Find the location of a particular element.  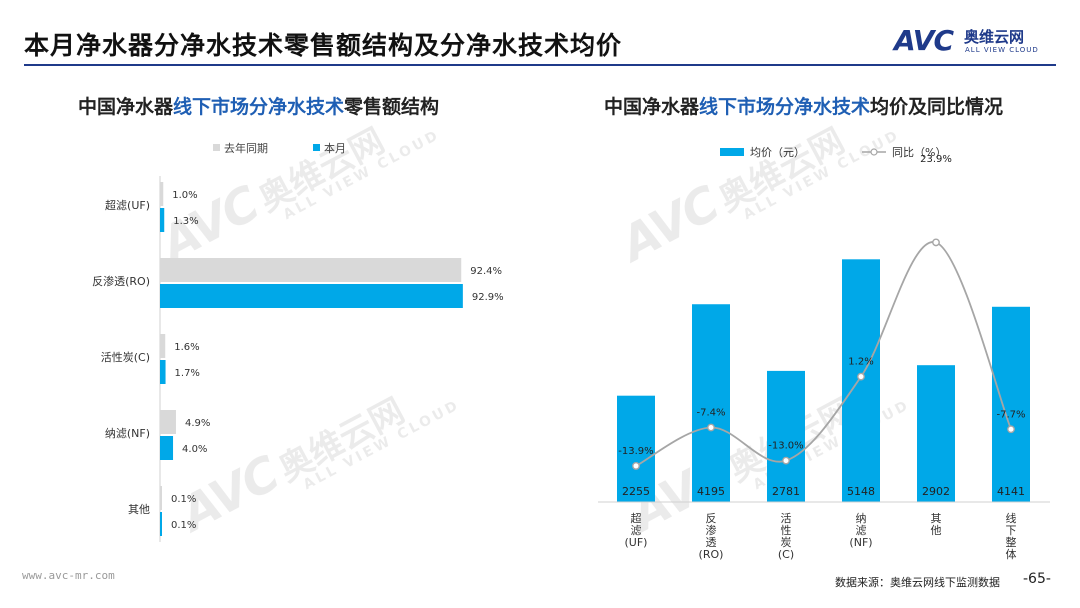

bar-value-label: 2902 is located at coordinates (936, 491).